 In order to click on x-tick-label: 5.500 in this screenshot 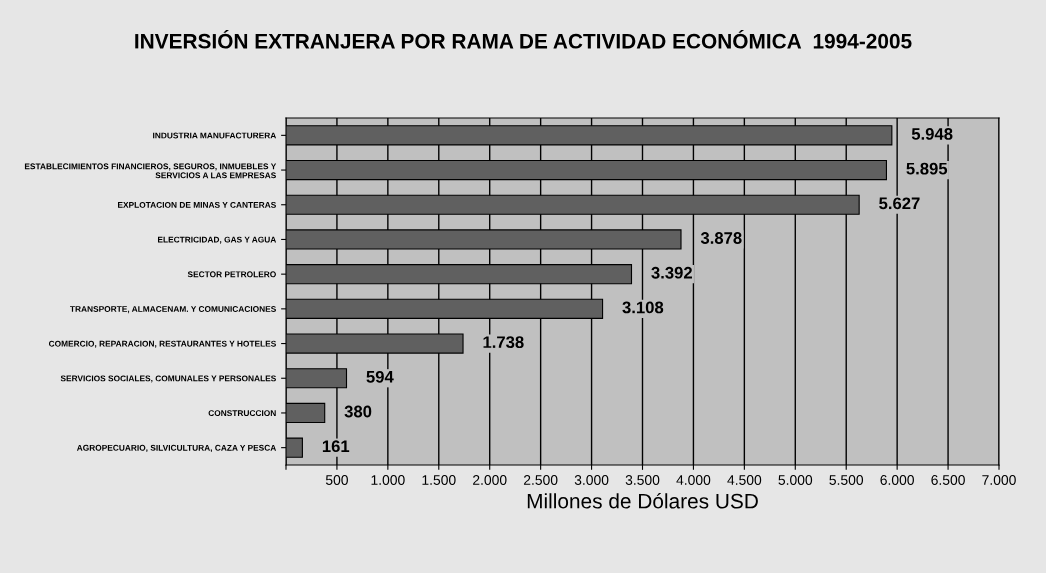, I will do `click(846, 480)`.